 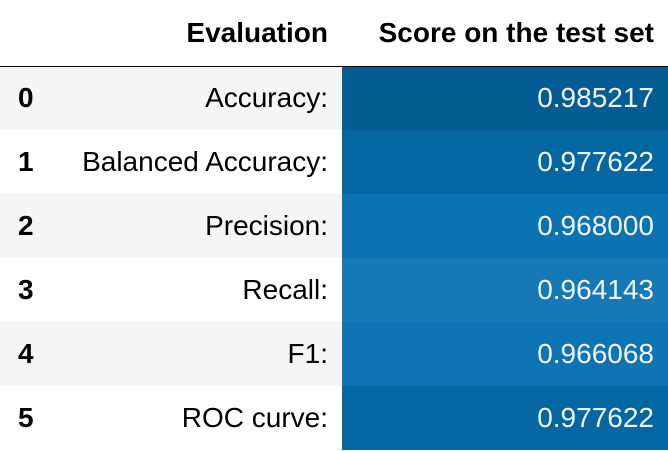 What do you see at coordinates (201, 226) in the screenshot?
I see `evaluation-cell: Precision:` at bounding box center [201, 226].